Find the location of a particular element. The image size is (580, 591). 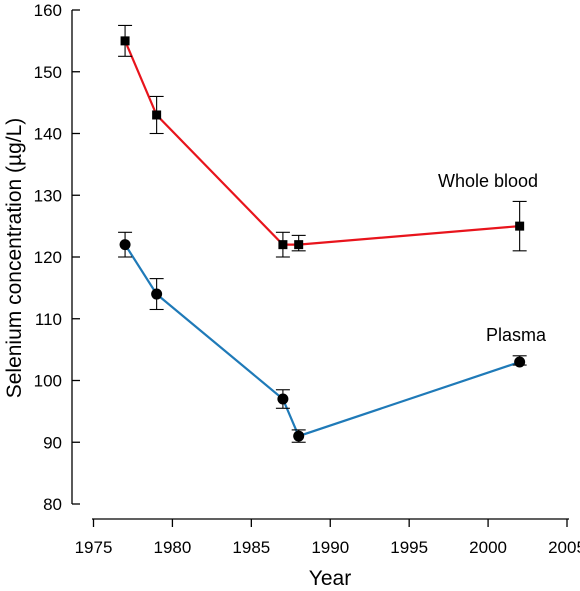

x-tick-label-2005: 2005 is located at coordinates (564, 547).